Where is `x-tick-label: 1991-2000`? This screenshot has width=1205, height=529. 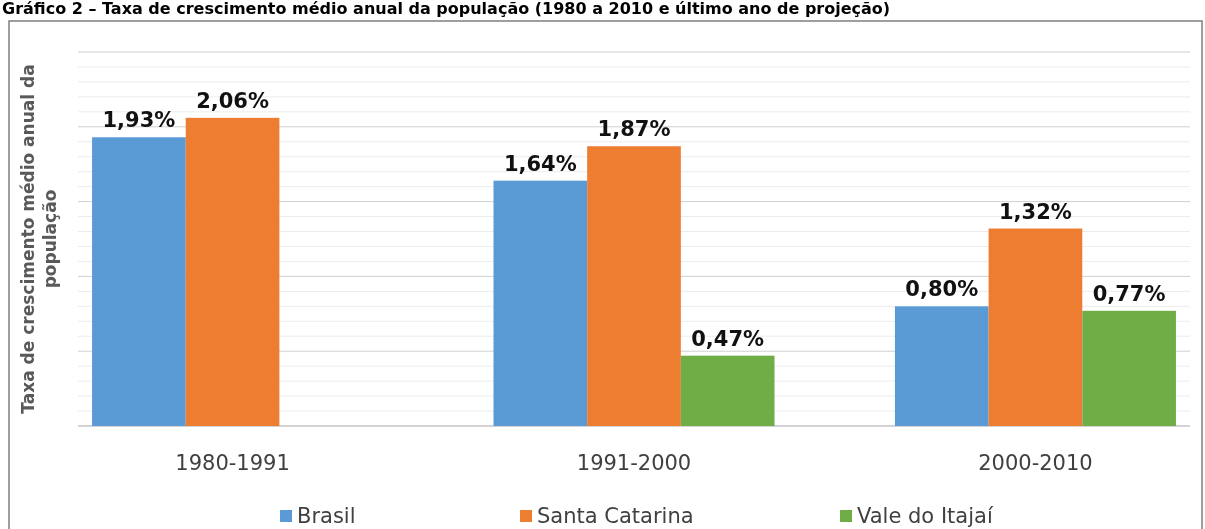
x-tick-label: 1991-2000 is located at coordinates (634, 463).